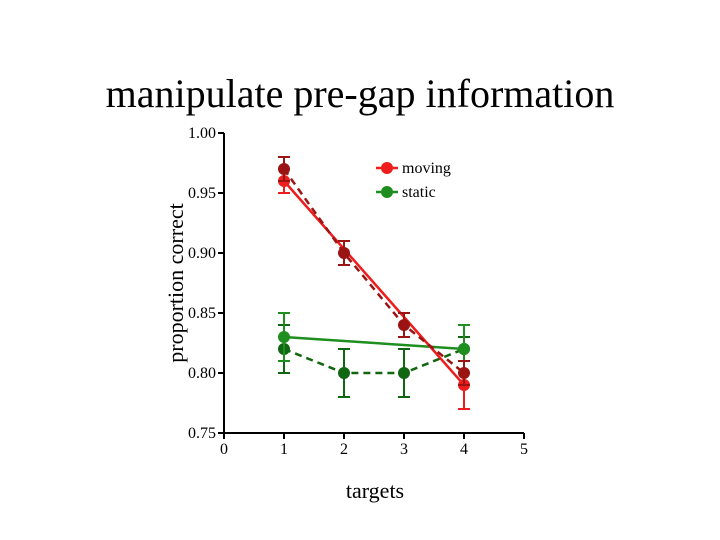 This screenshot has height=540, width=720. I want to click on slide-title: manipulate pre-gap information, so click(360, 93).